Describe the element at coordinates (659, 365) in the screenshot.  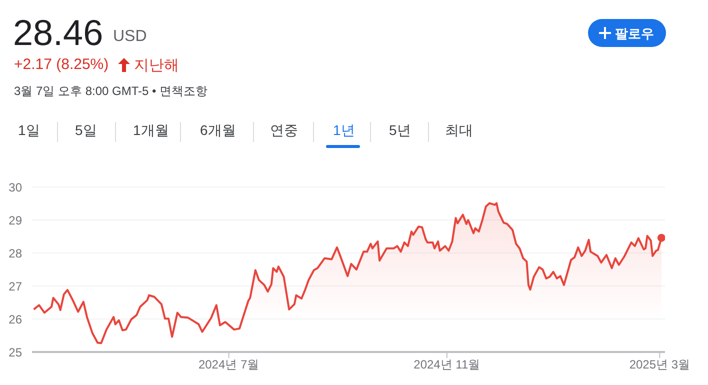
I see `x-tick-label: 2025년 3월` at that location.